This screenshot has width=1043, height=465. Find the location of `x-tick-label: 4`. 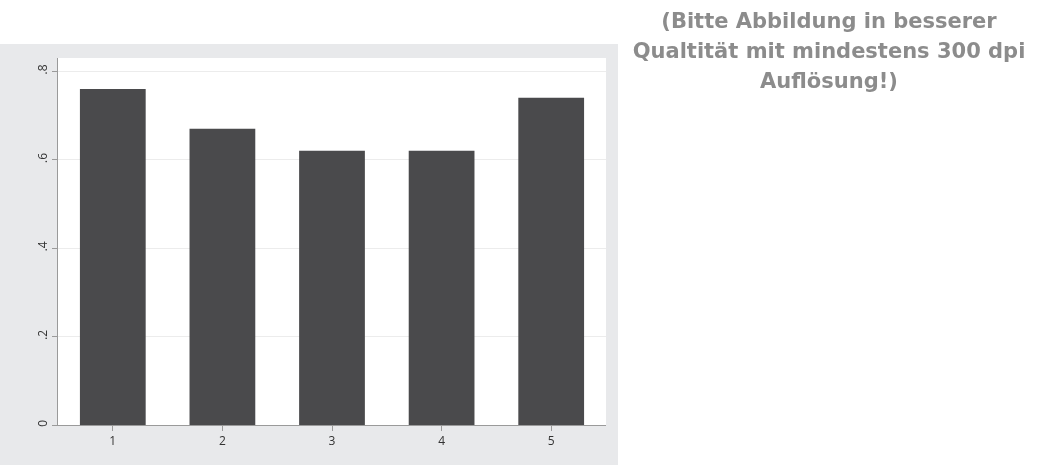

x-tick-label: 4 is located at coordinates (442, 441).